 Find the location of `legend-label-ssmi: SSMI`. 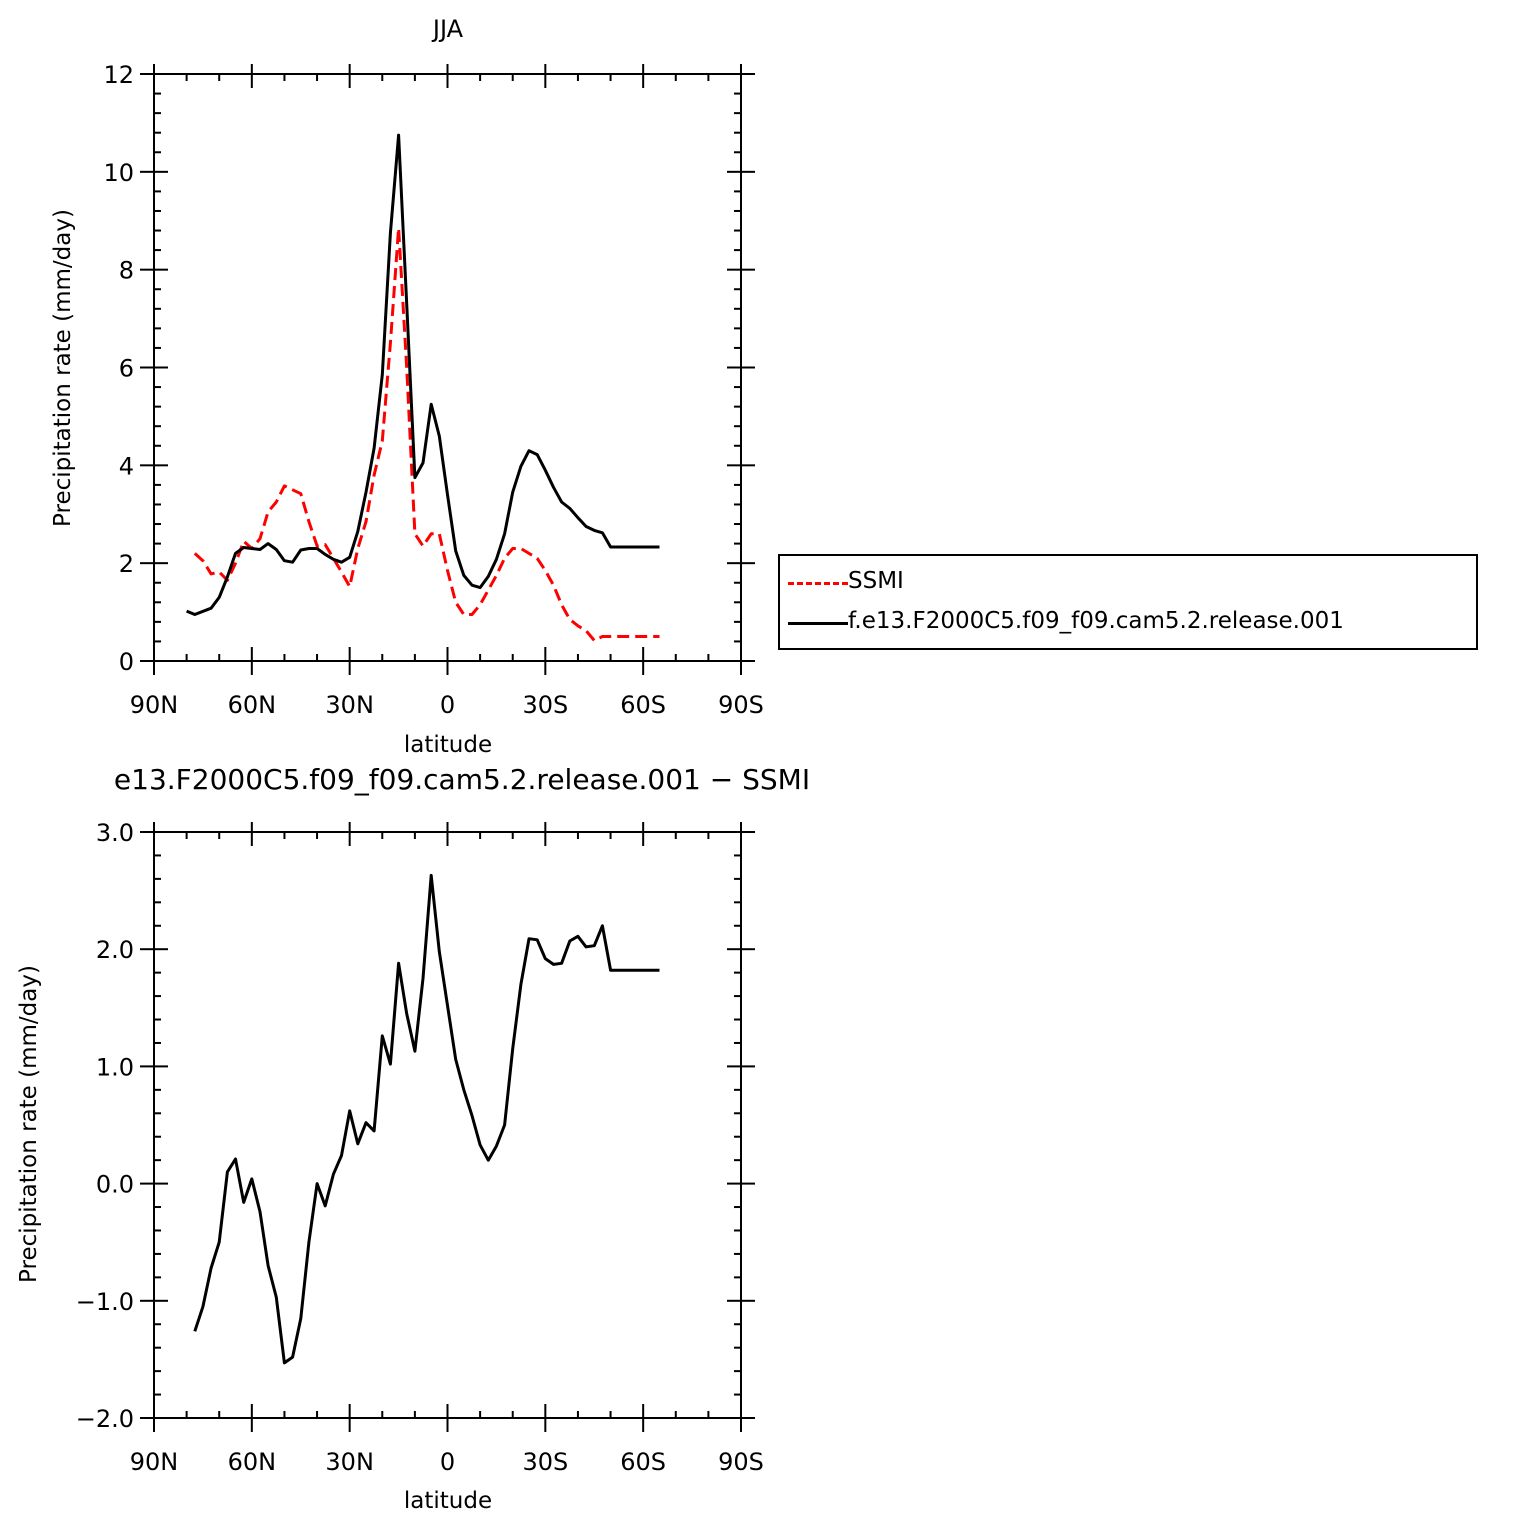

legend-label-ssmi: SSMI is located at coordinates (876, 581).